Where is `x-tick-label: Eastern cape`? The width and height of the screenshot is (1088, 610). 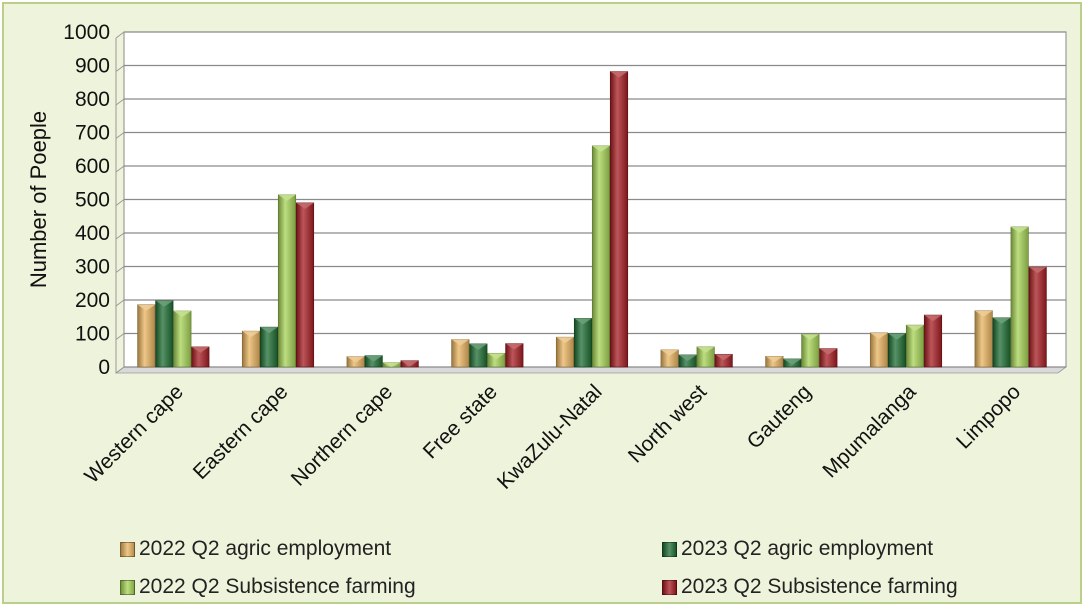
x-tick-label: Eastern cape is located at coordinates (241, 432).